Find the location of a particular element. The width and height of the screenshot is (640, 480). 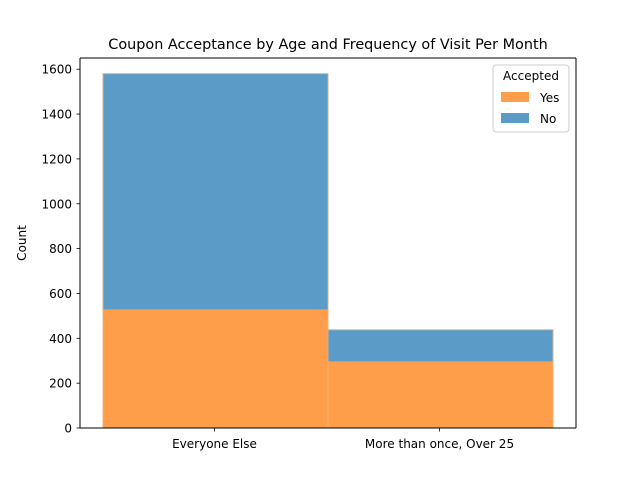

legend-swatch-yes is located at coordinates (515, 97).